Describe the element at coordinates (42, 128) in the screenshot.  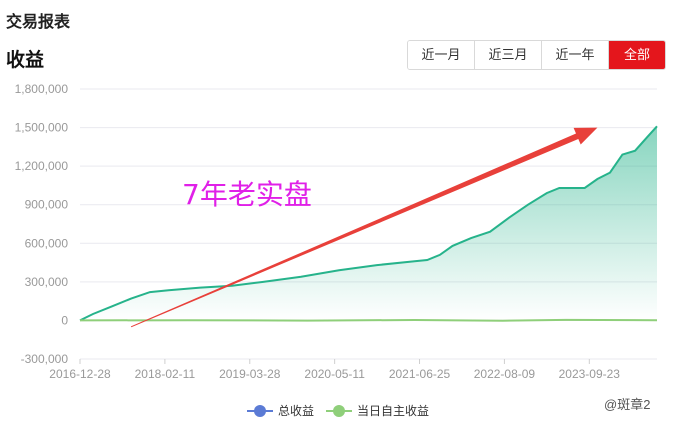
I see `y-tick-label: 1,500,000` at that location.